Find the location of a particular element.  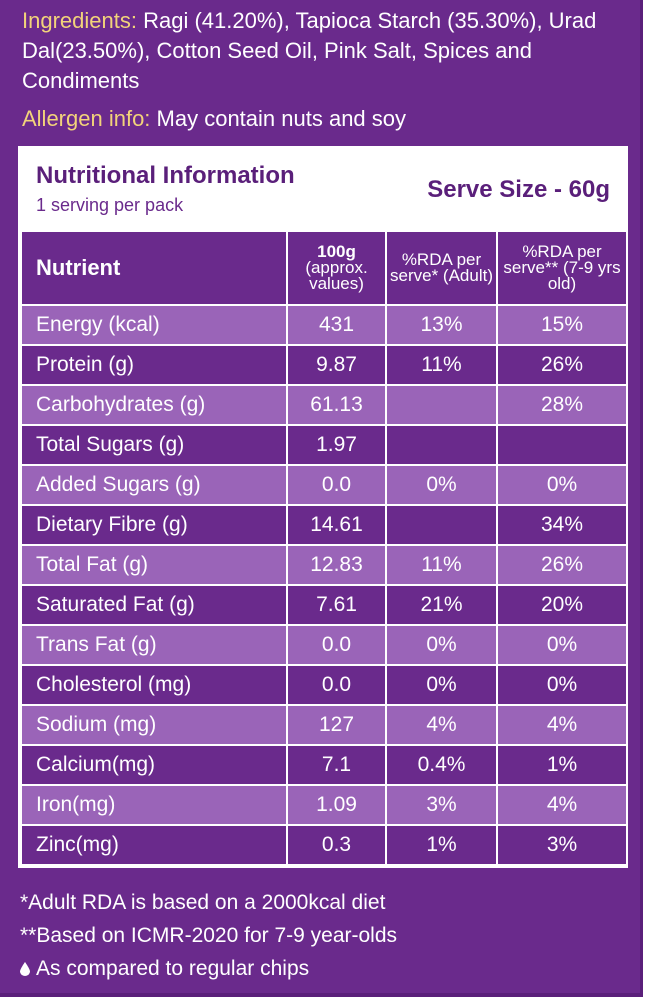

header-100g-rest: (approx. values) is located at coordinates (336, 275).